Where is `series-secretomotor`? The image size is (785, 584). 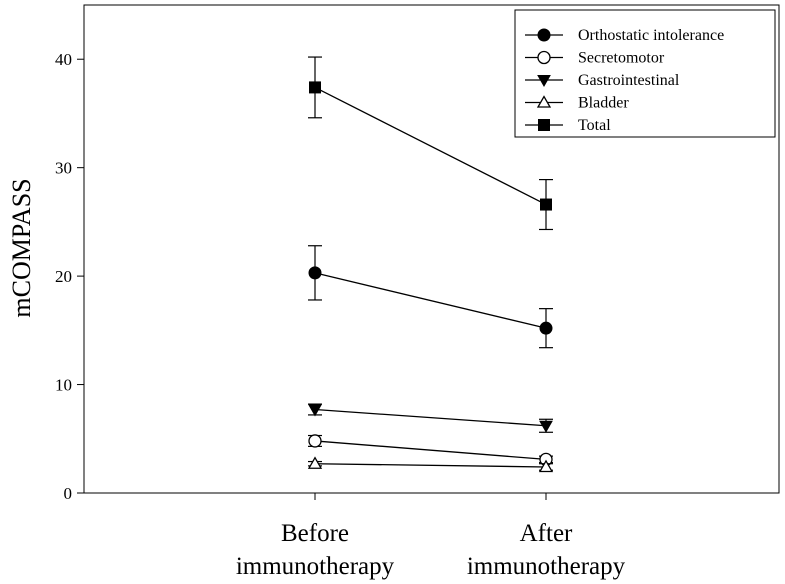
series-secretomotor is located at coordinates (430, 450).